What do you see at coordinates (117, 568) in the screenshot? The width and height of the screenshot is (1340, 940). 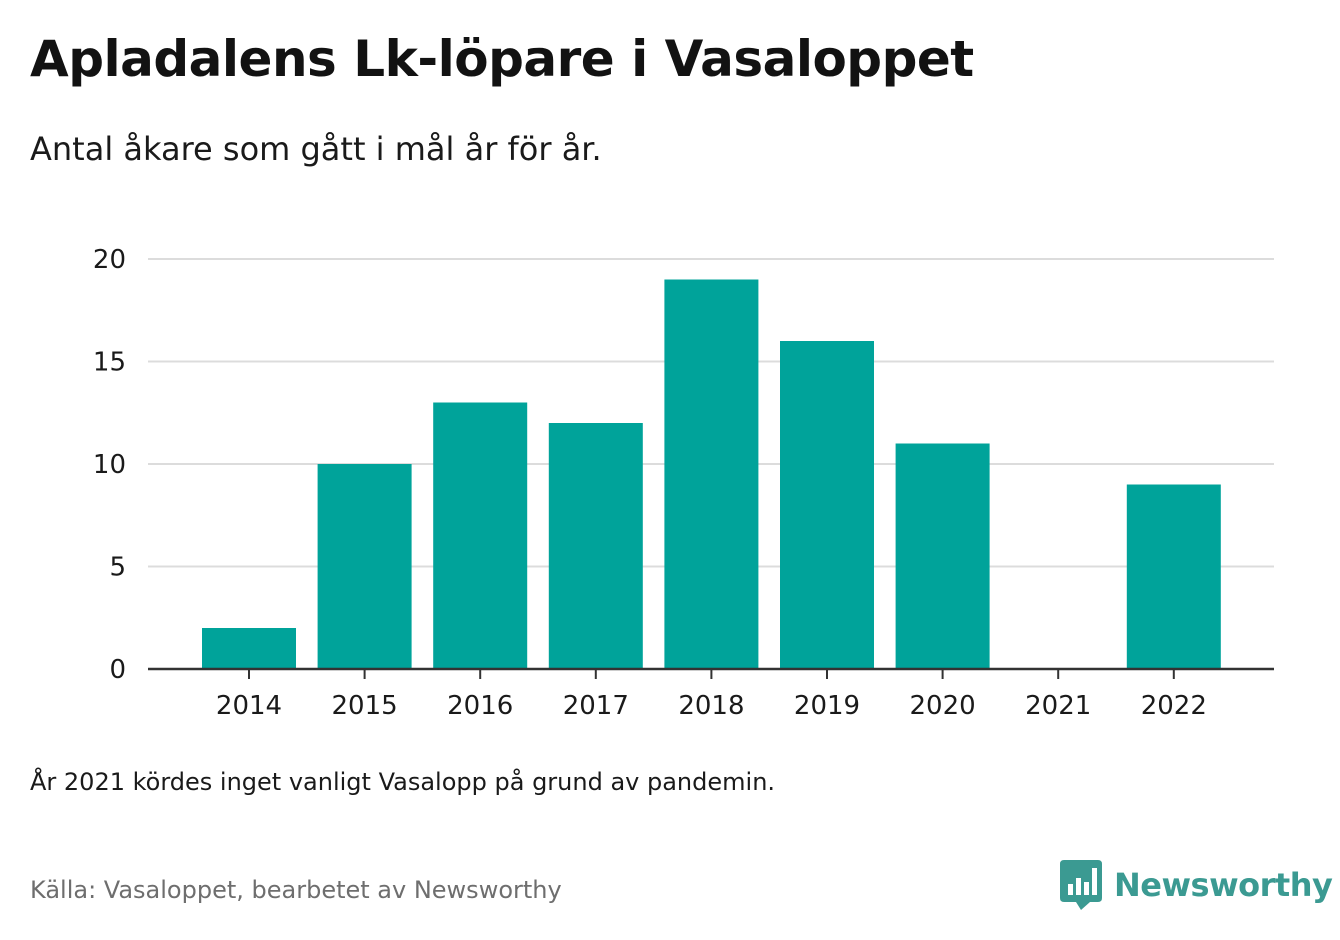 I see `y-tick-label: 5` at bounding box center [117, 568].